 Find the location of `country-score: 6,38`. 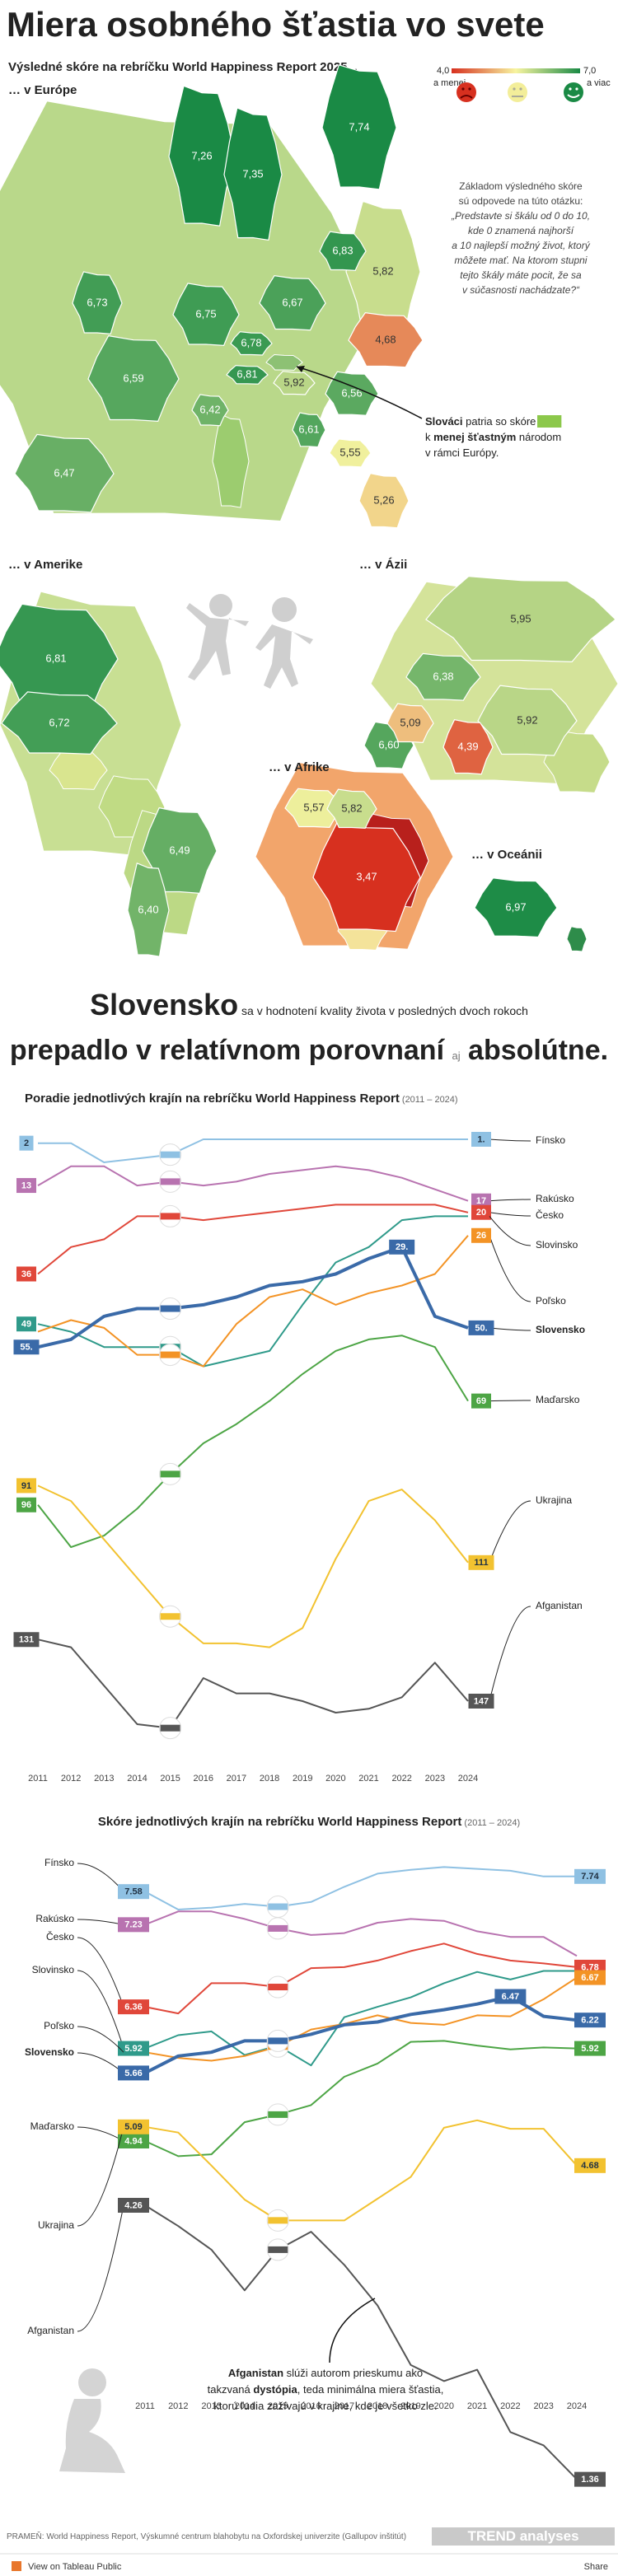

country-score: 6,38 is located at coordinates (443, 676).